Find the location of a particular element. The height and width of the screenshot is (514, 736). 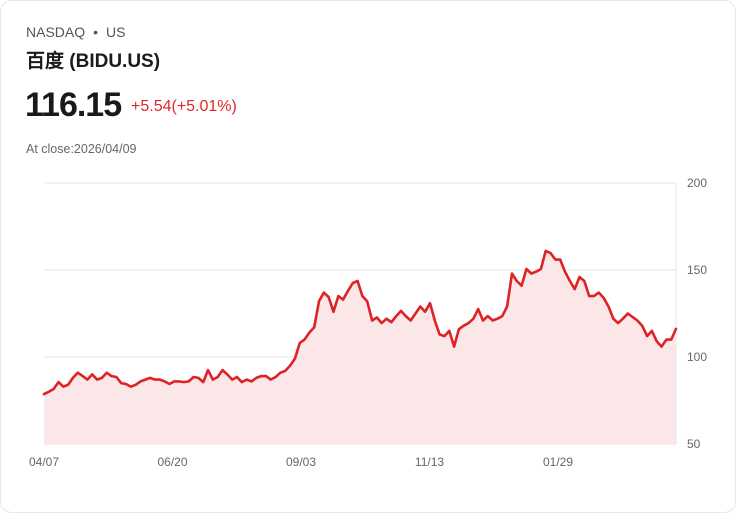

market-label: US is located at coordinates (116, 32).